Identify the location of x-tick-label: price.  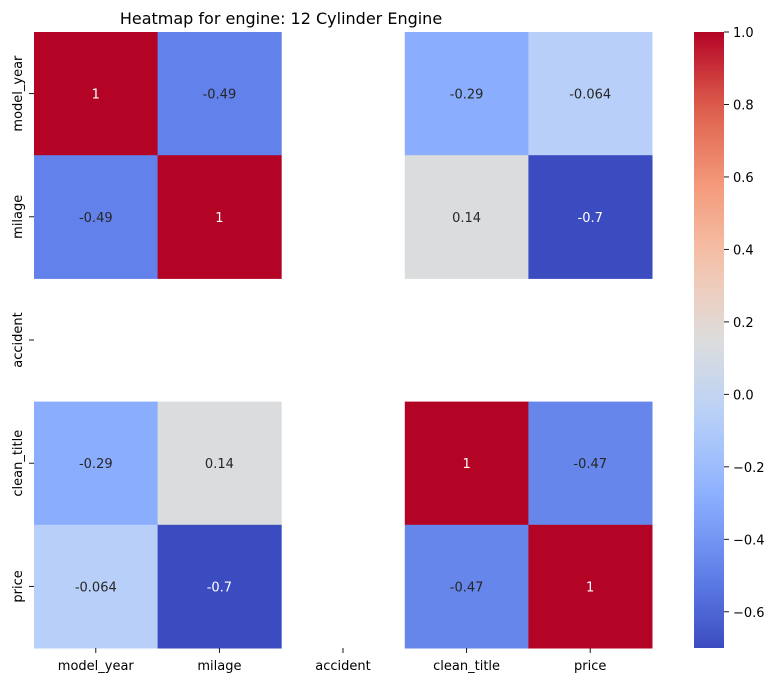
(590, 666).